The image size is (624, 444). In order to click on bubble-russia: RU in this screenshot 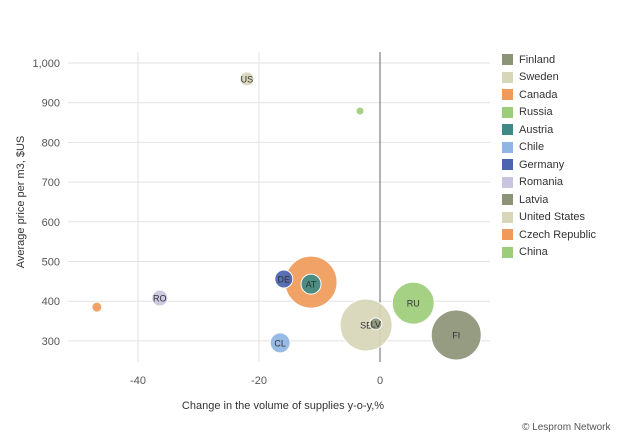, I will do `click(413, 303)`.